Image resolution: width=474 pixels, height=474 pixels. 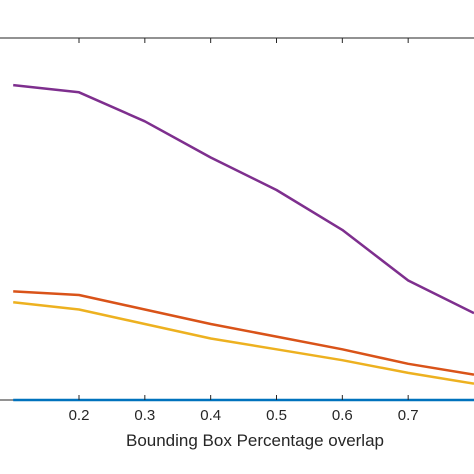 What do you see at coordinates (79, 415) in the screenshot?
I see `x-tick-label: 0.2` at bounding box center [79, 415].